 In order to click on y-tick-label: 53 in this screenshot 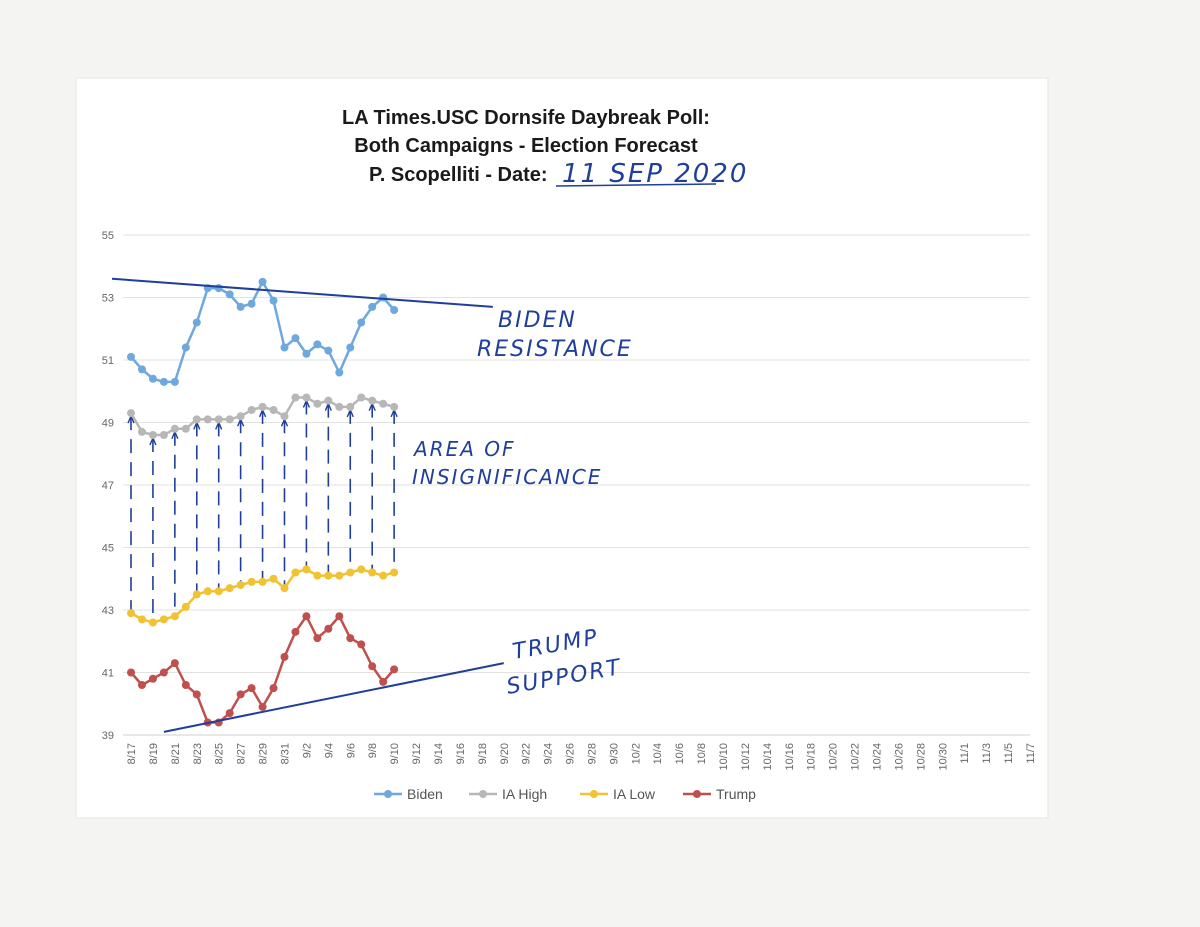, I will do `click(108, 299)`.